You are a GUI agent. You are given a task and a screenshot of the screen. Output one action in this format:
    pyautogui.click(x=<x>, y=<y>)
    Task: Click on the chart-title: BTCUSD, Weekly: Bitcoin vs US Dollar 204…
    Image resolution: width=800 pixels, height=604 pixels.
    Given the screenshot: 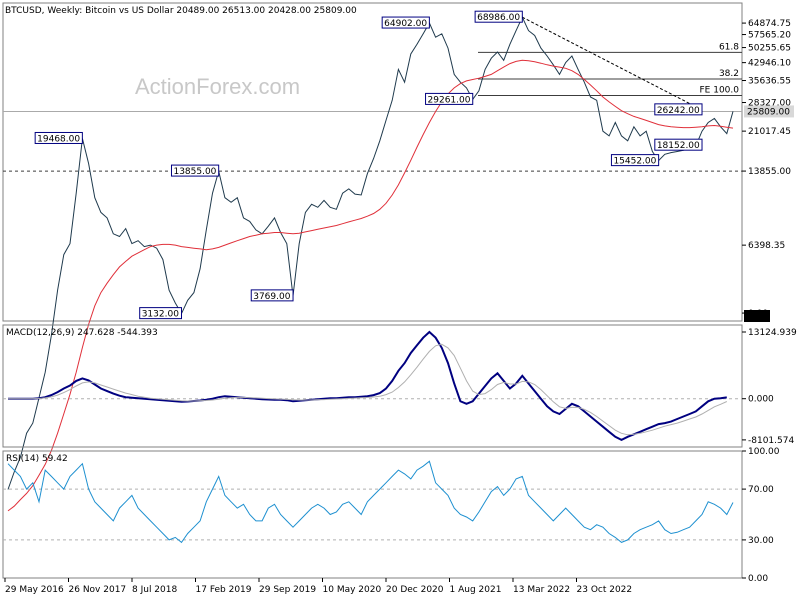 What is the action you would take?
    pyautogui.click(x=181, y=11)
    